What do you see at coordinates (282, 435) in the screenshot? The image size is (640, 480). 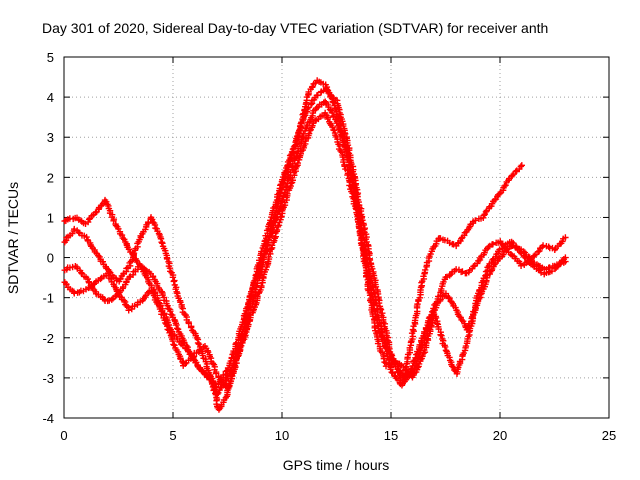 I see `x-tick-label: 10` at bounding box center [282, 435].